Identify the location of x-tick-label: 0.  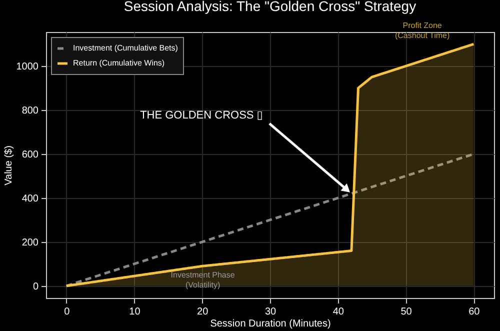
(67, 312).